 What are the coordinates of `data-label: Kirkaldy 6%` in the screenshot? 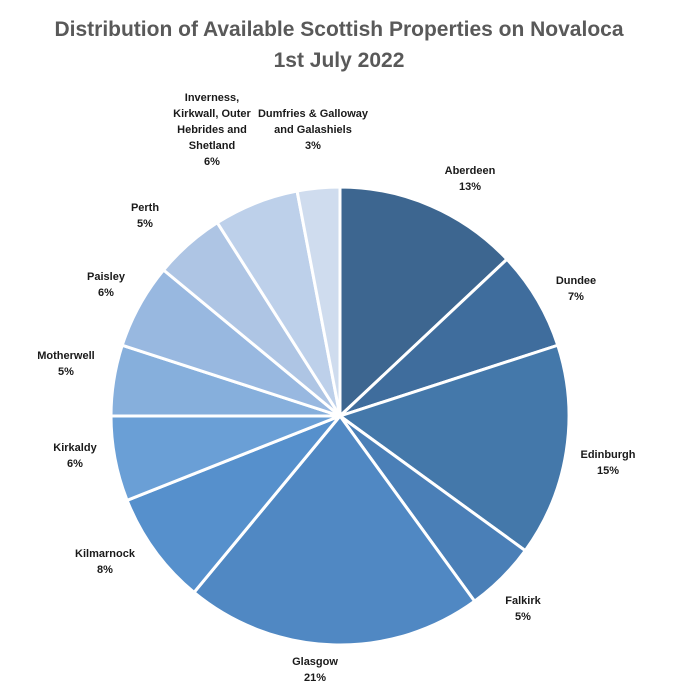 It's located at (75, 456).